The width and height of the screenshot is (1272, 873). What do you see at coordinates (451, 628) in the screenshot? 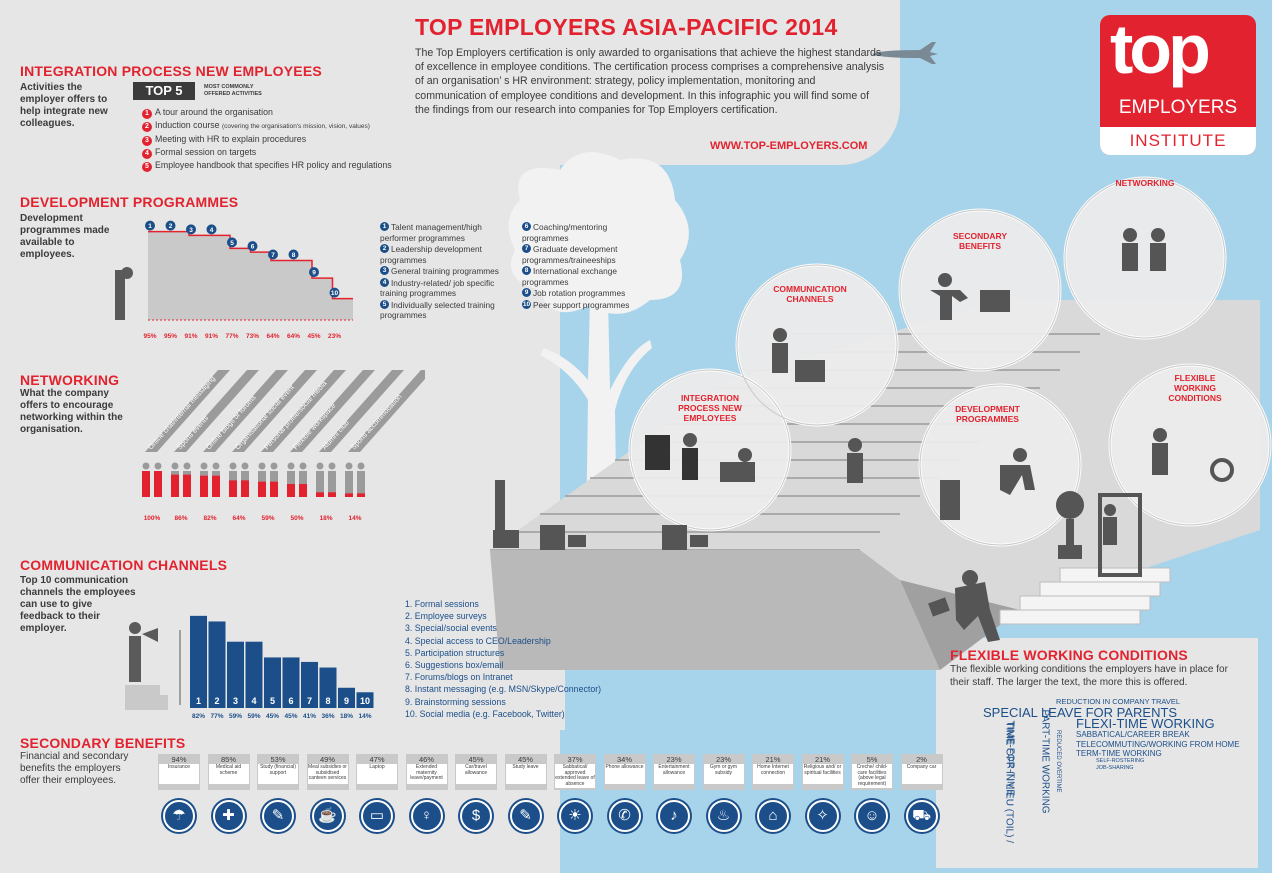
I see `comm-item: 3. Special/social events` at bounding box center [451, 628].